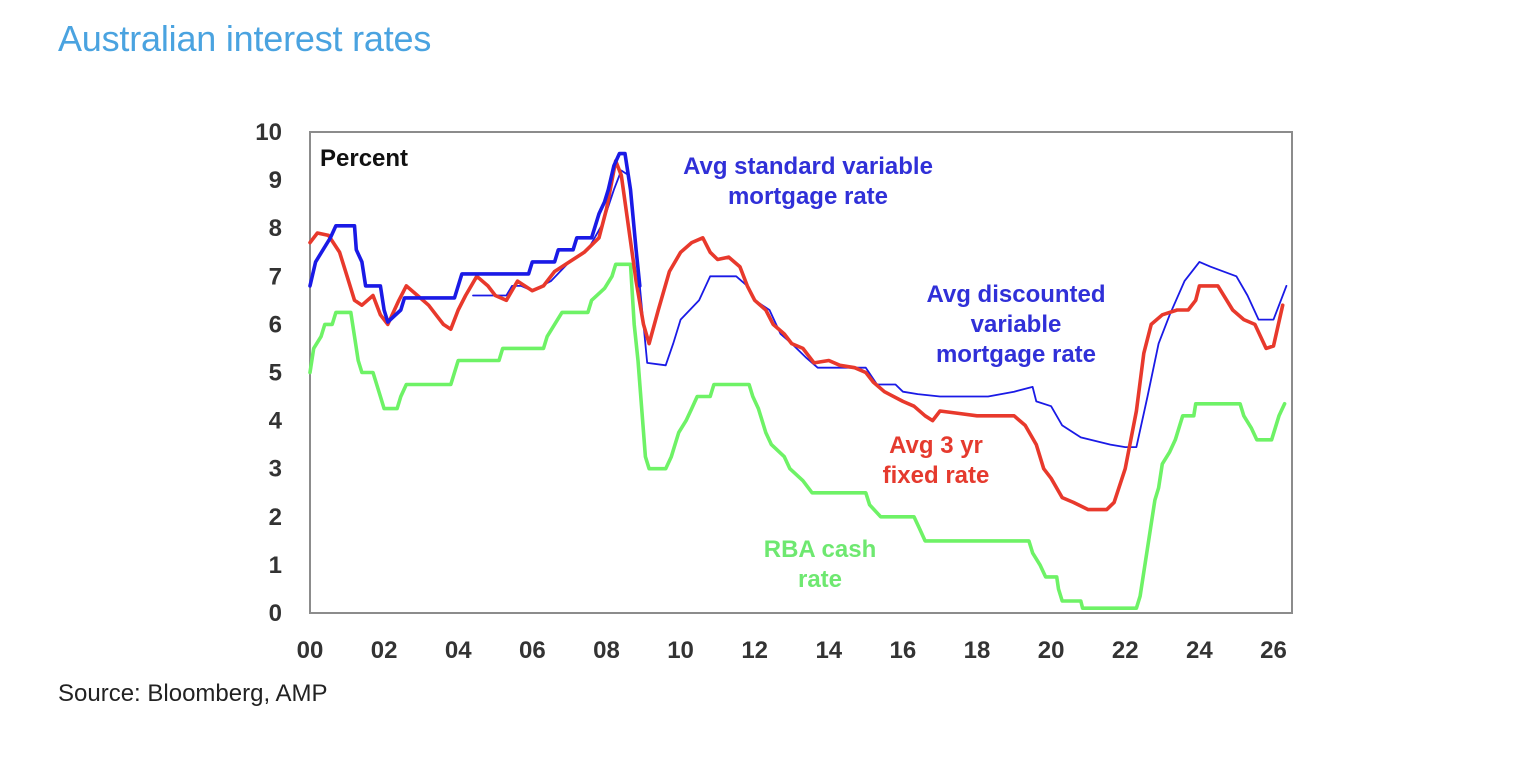 The height and width of the screenshot is (768, 1530). What do you see at coordinates (268, 373) in the screenshot?
I see `y-axis: 0 1 2 3 4 5 6 7 8 9 10` at bounding box center [268, 373].